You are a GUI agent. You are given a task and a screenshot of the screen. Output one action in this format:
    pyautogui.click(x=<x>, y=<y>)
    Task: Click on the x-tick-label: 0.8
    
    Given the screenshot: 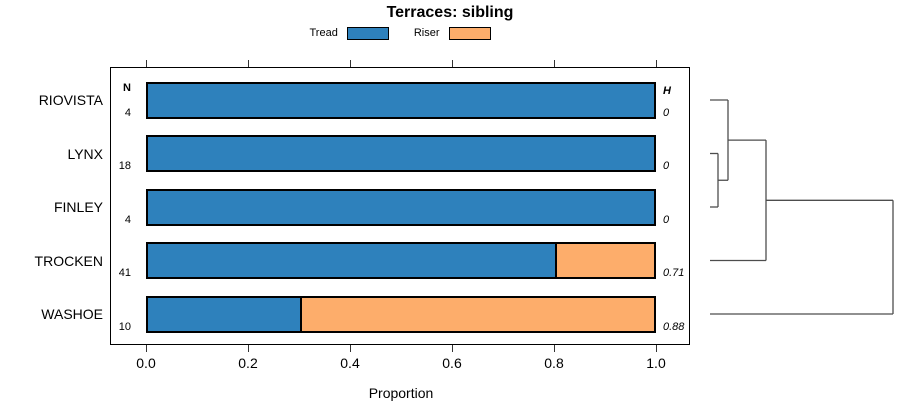 What is the action you would take?
    pyautogui.click(x=554, y=363)
    